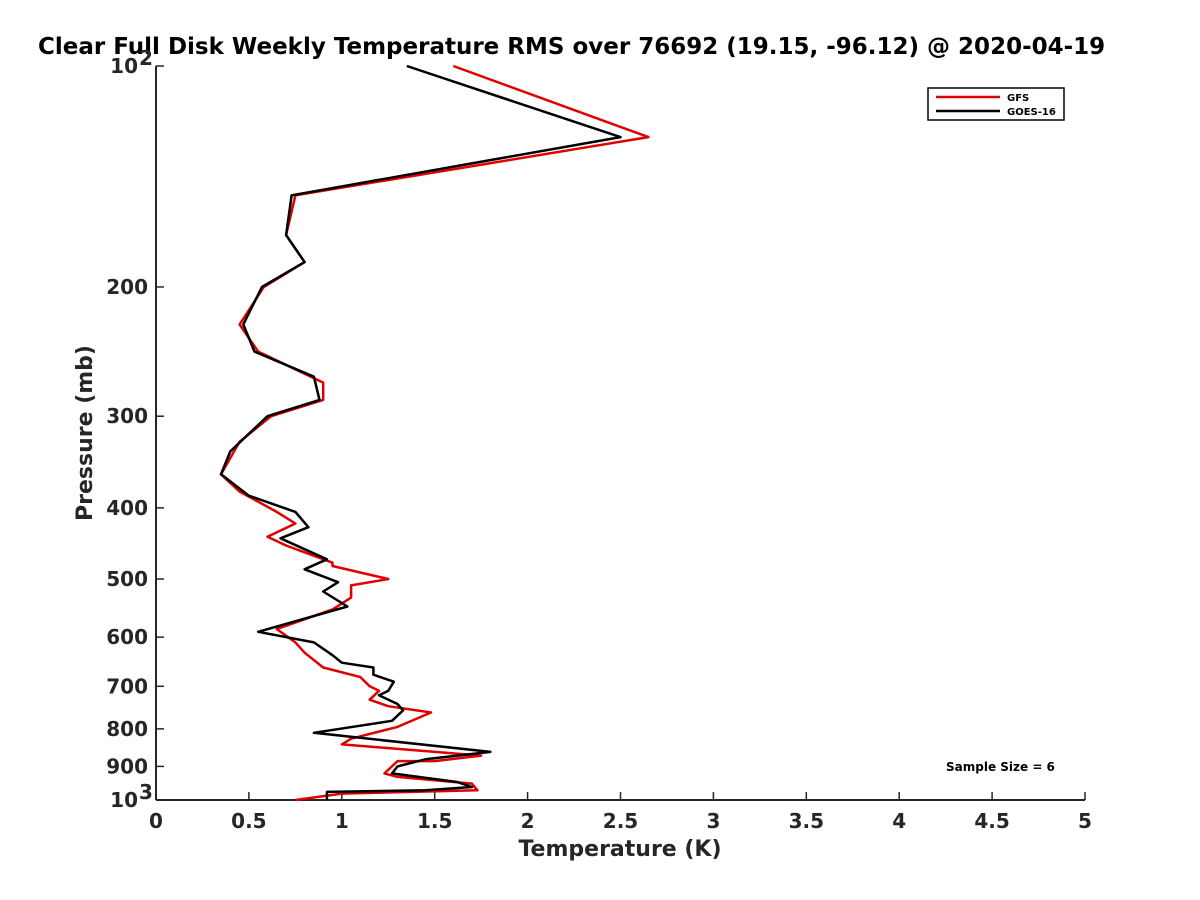 This screenshot has width=1200, height=900. Describe the element at coordinates (127, 729) in the screenshot. I see `y-tick-label: 800` at that location.